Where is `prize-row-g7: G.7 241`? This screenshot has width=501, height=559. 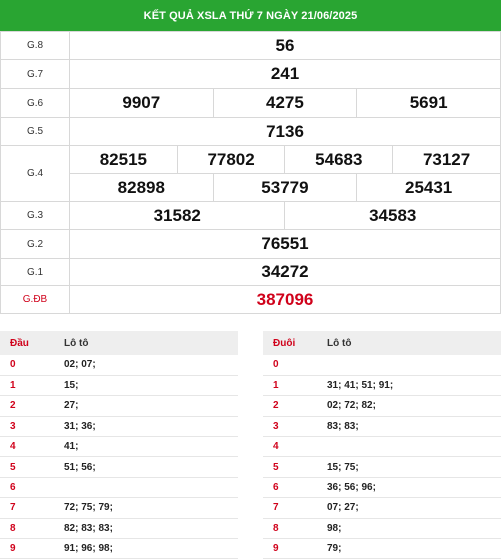
prize-row-g7: G.7 241 is located at coordinates (250, 74).